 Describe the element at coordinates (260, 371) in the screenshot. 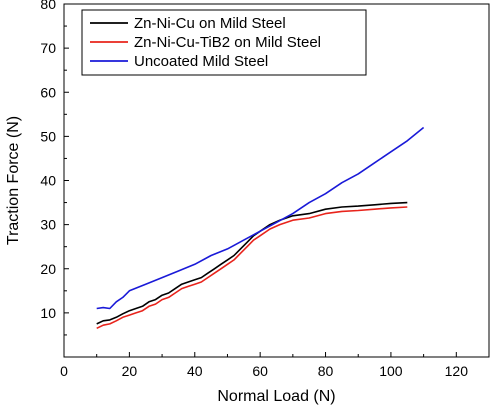

I see `x-tick-label: 60` at that location.